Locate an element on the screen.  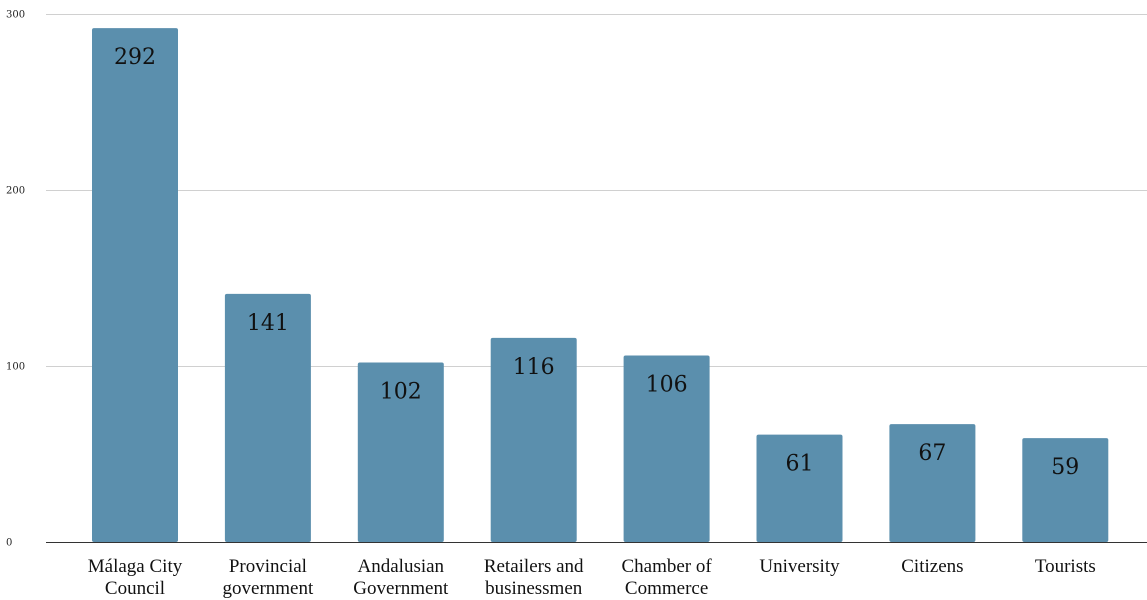
x-tick-label-2: Andalusian Government is located at coordinates (401, 577).